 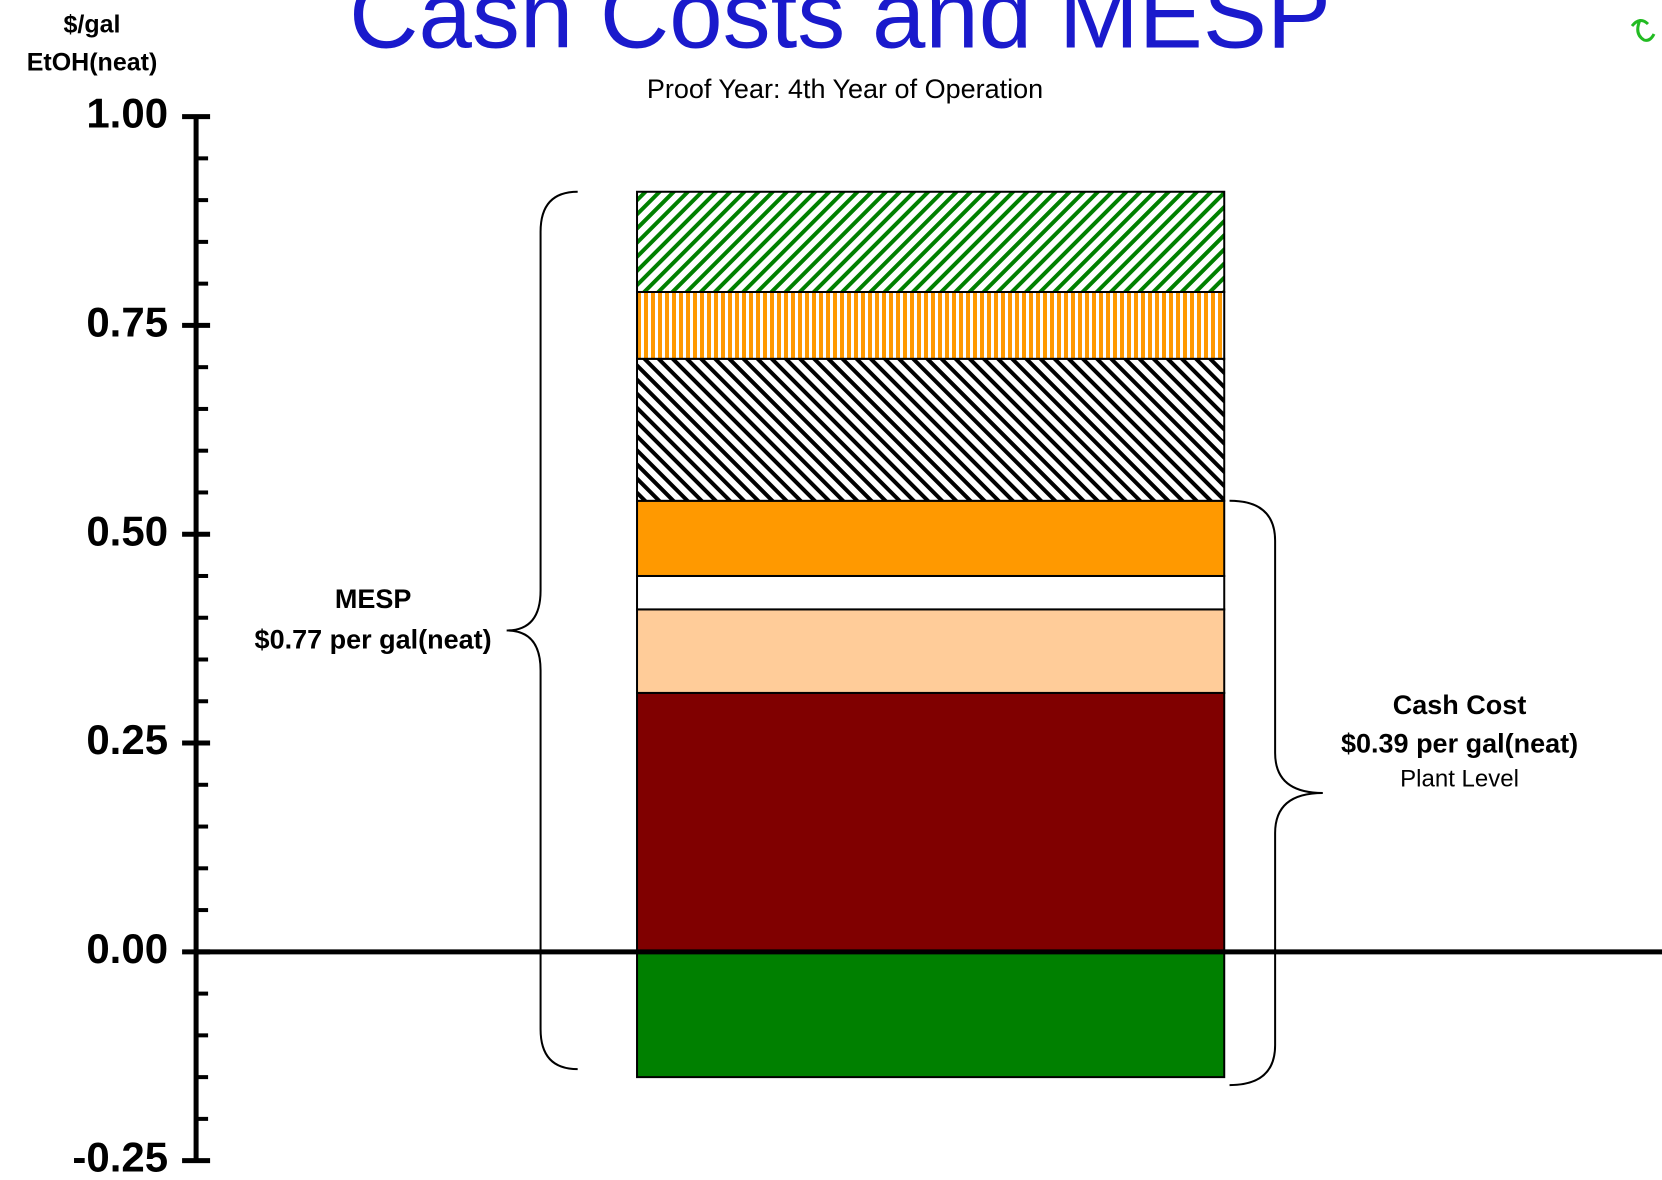 What do you see at coordinates (373, 639) in the screenshot?
I see `annotation: $0.77 per gal(neat)` at bounding box center [373, 639].